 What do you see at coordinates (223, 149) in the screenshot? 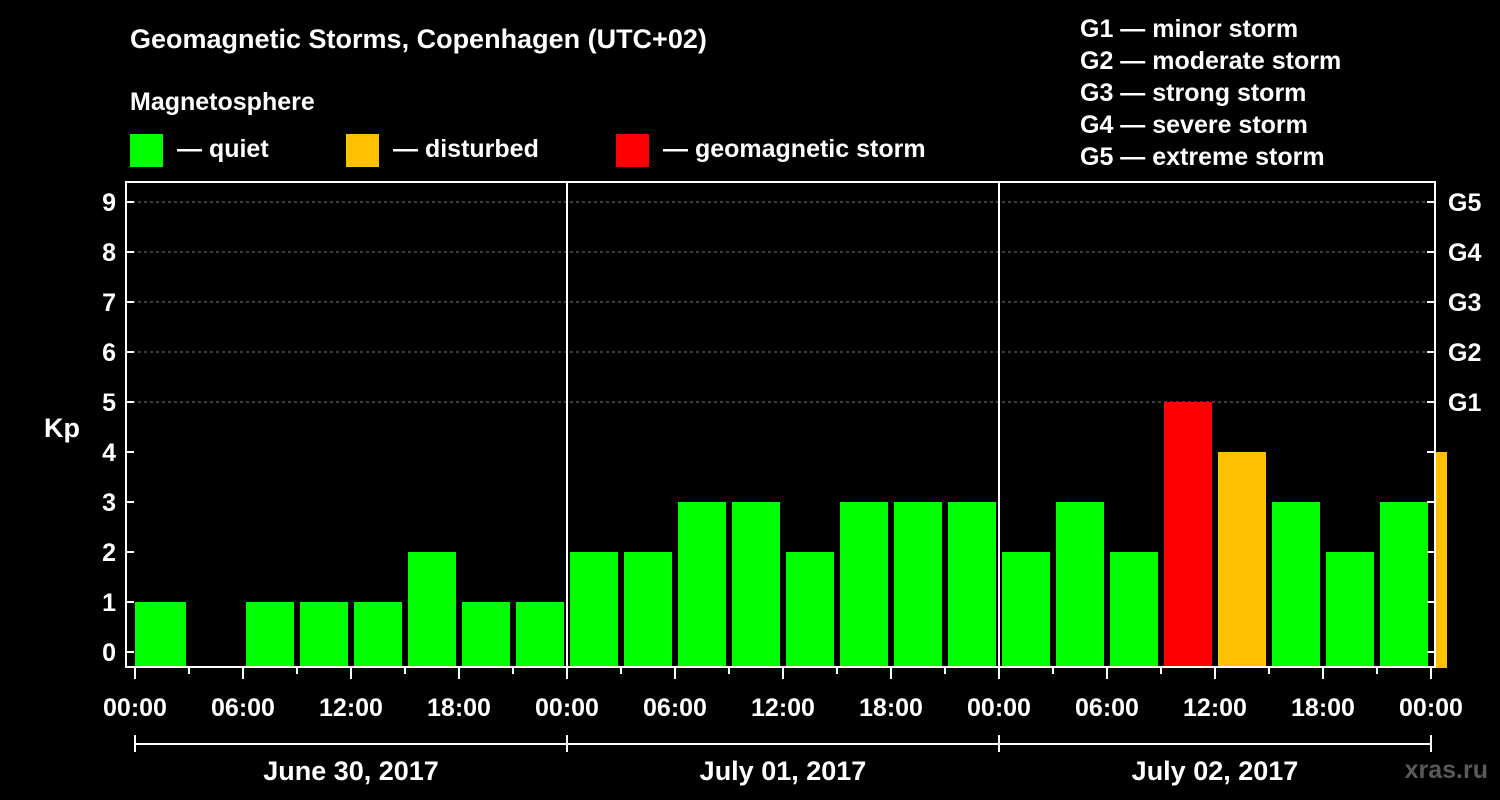
I see `legend-label-quiet: — quiet` at bounding box center [223, 149].